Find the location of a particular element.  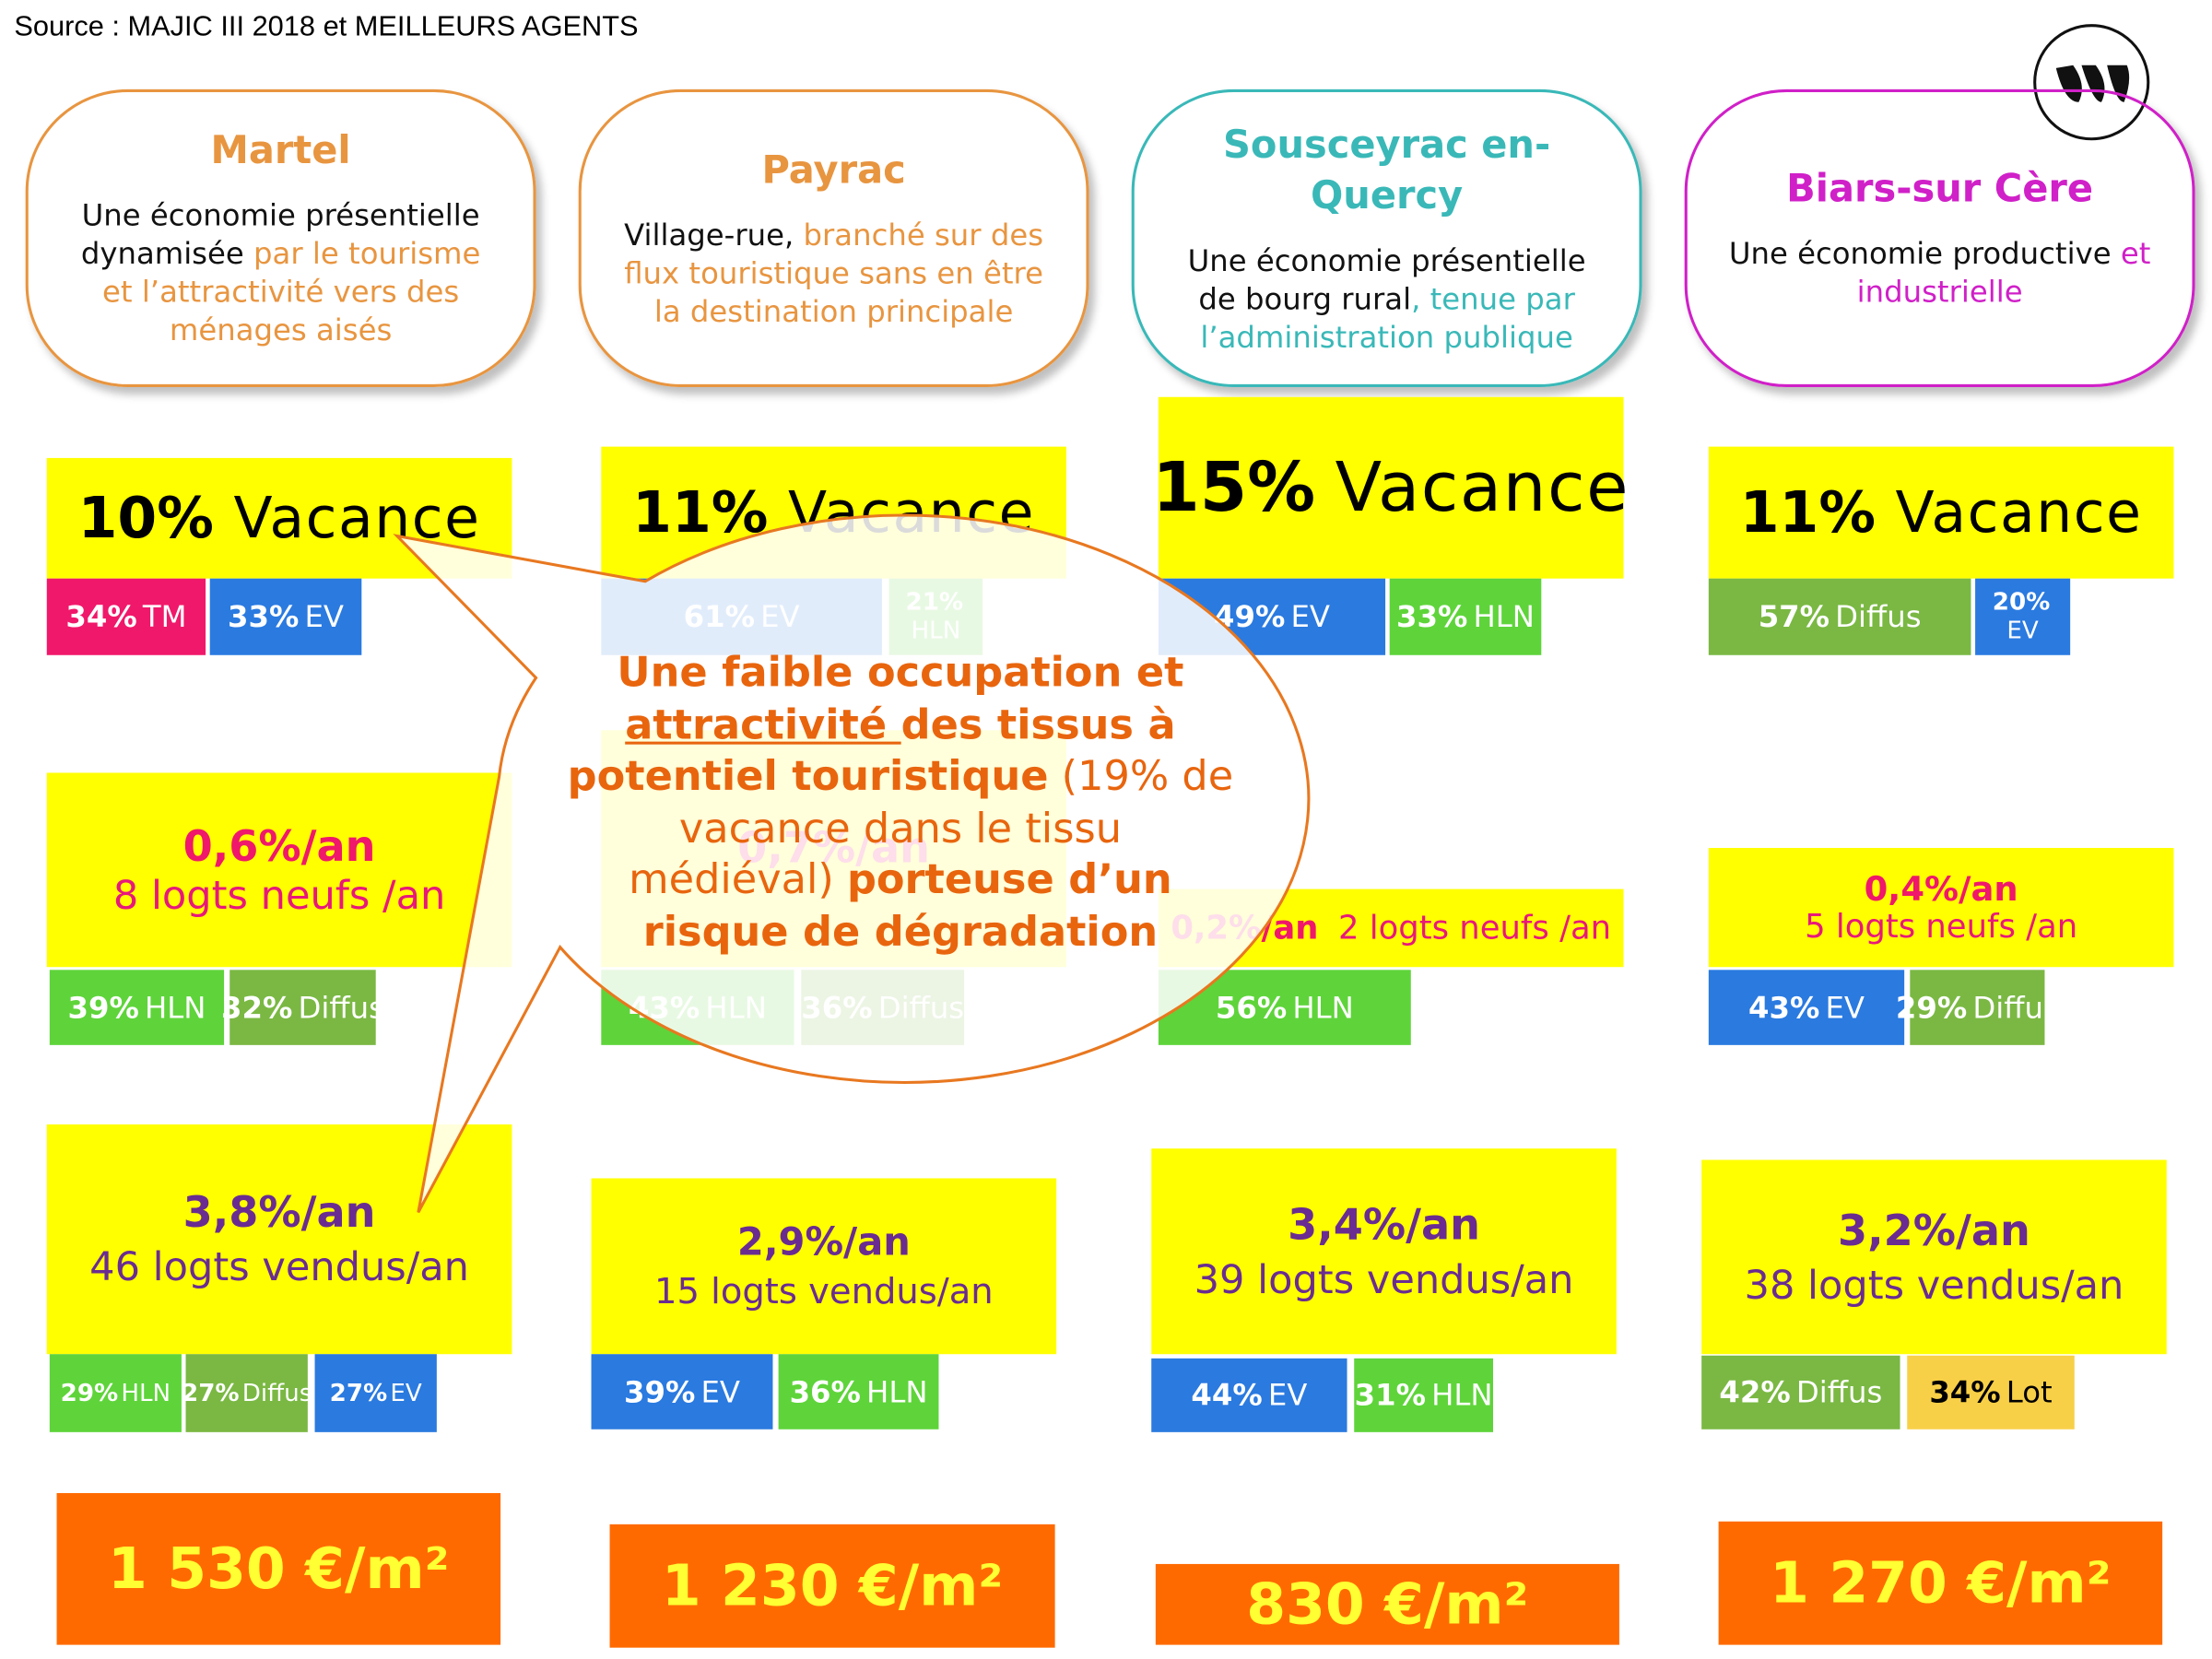

share-chip: 33% HLN is located at coordinates (1465, 616).